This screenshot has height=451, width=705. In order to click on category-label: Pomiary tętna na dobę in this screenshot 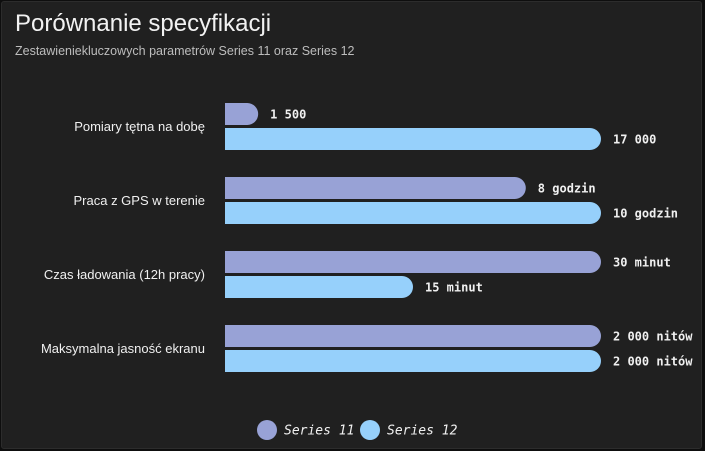, I will do `click(139, 126)`.